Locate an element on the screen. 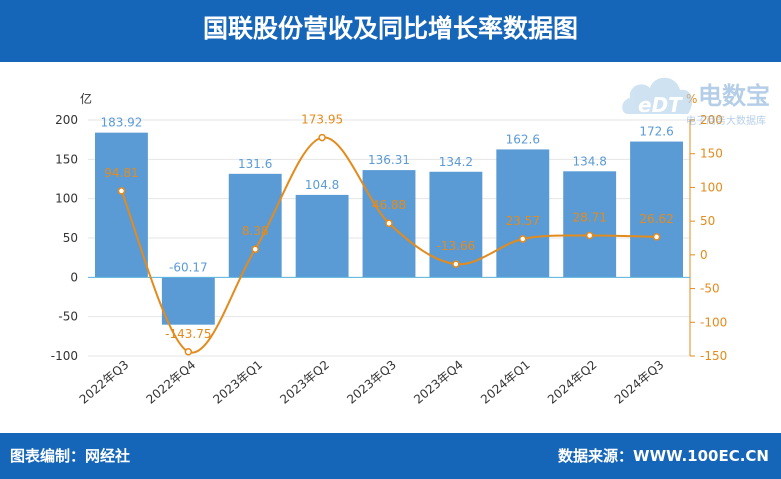 This screenshot has height=479, width=781. y-left-tick-label: 150 is located at coordinates (66, 159).